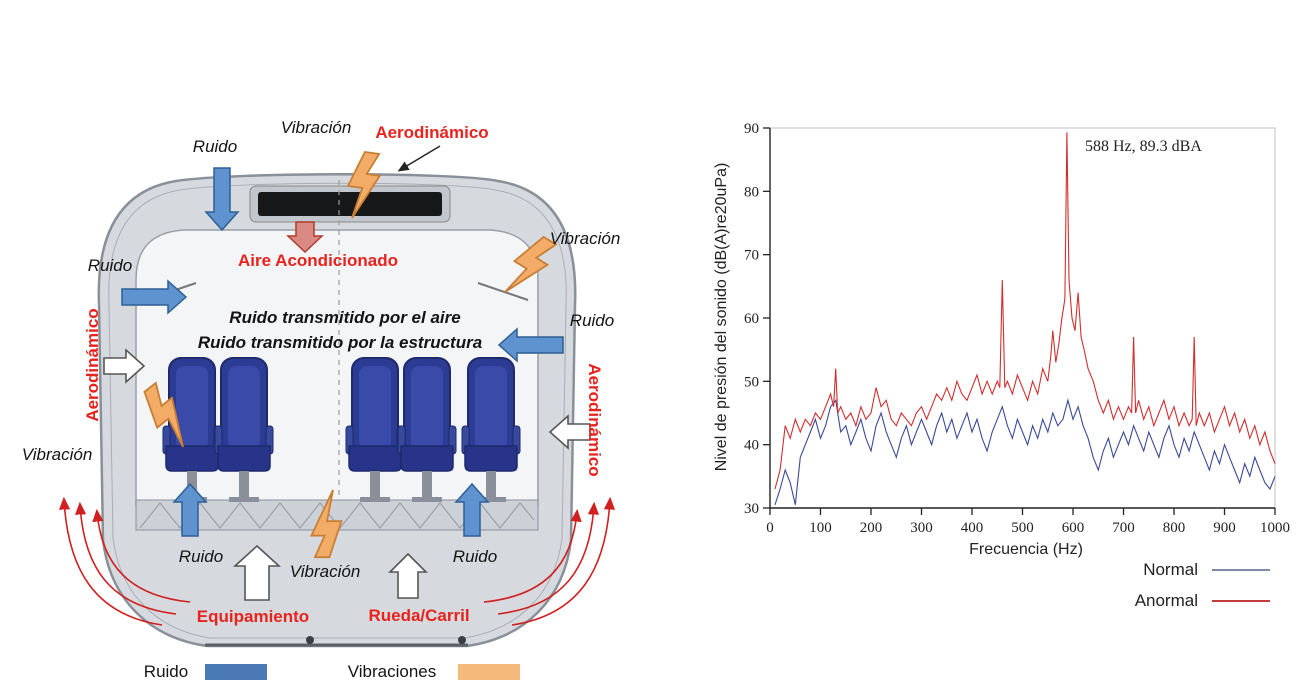 This screenshot has height=700, width=1314. What do you see at coordinates (318, 260) in the screenshot?
I see `label-aire-acondicionado: Aire Acondicionado` at bounding box center [318, 260].